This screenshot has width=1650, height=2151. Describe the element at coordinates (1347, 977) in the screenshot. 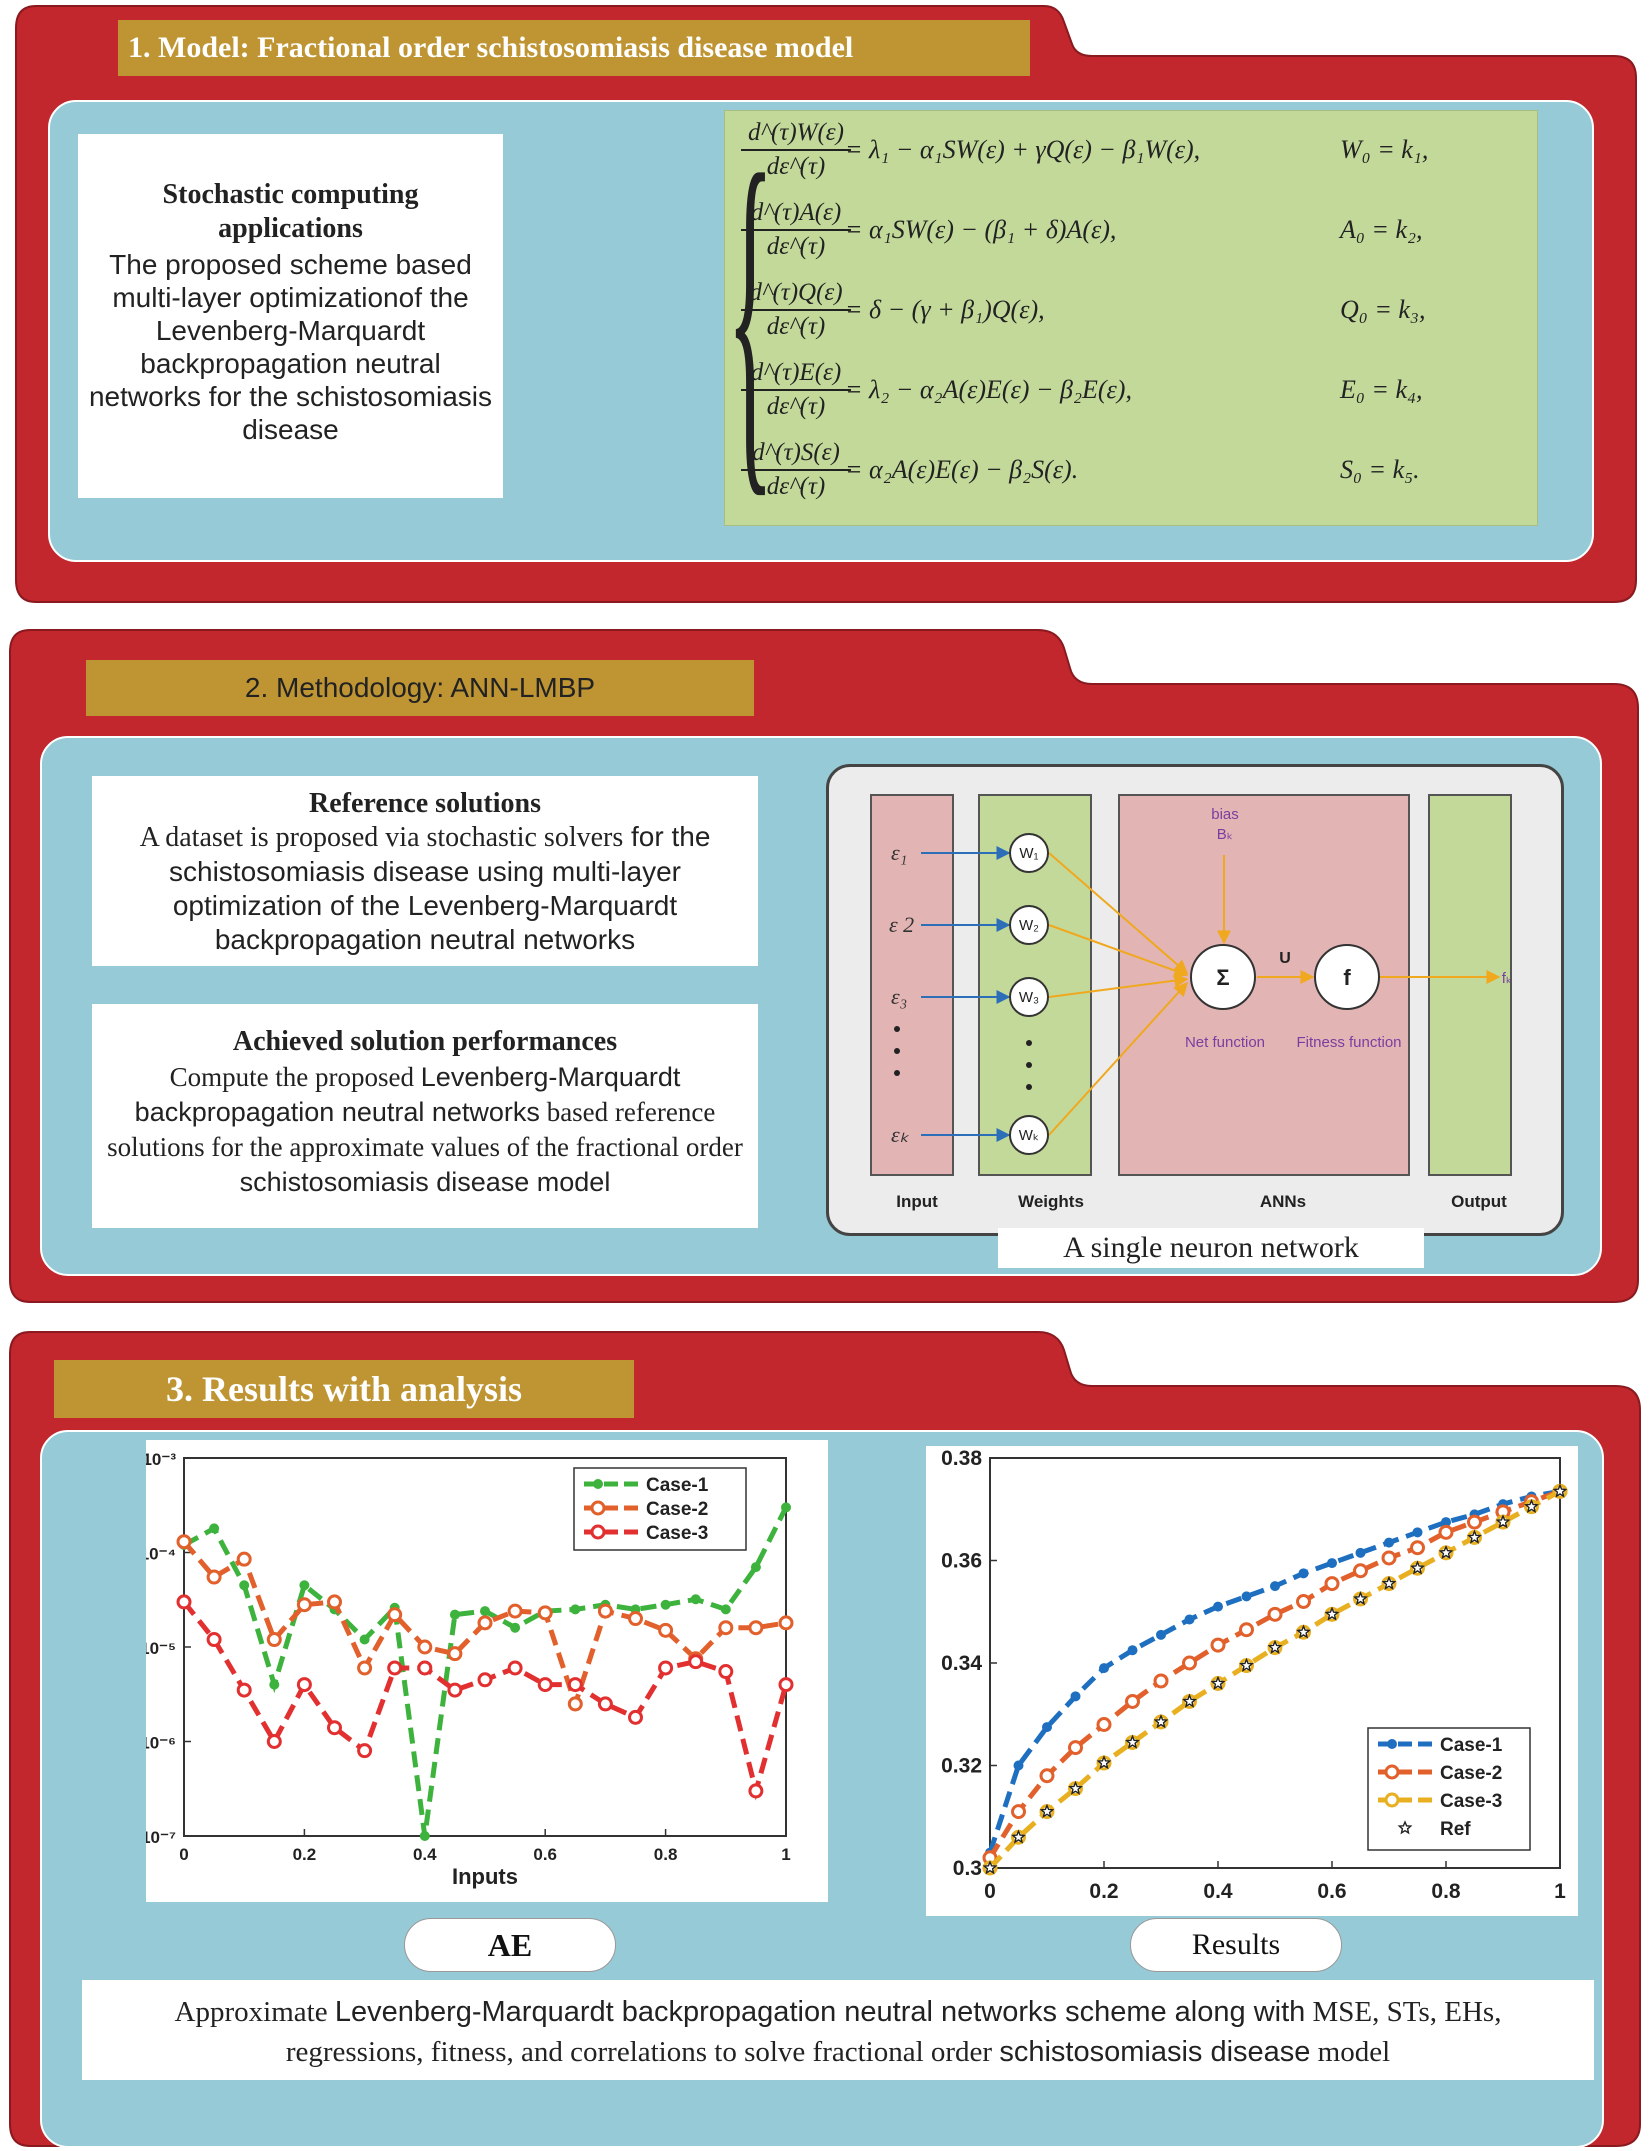

I see `activation-node` at that location.